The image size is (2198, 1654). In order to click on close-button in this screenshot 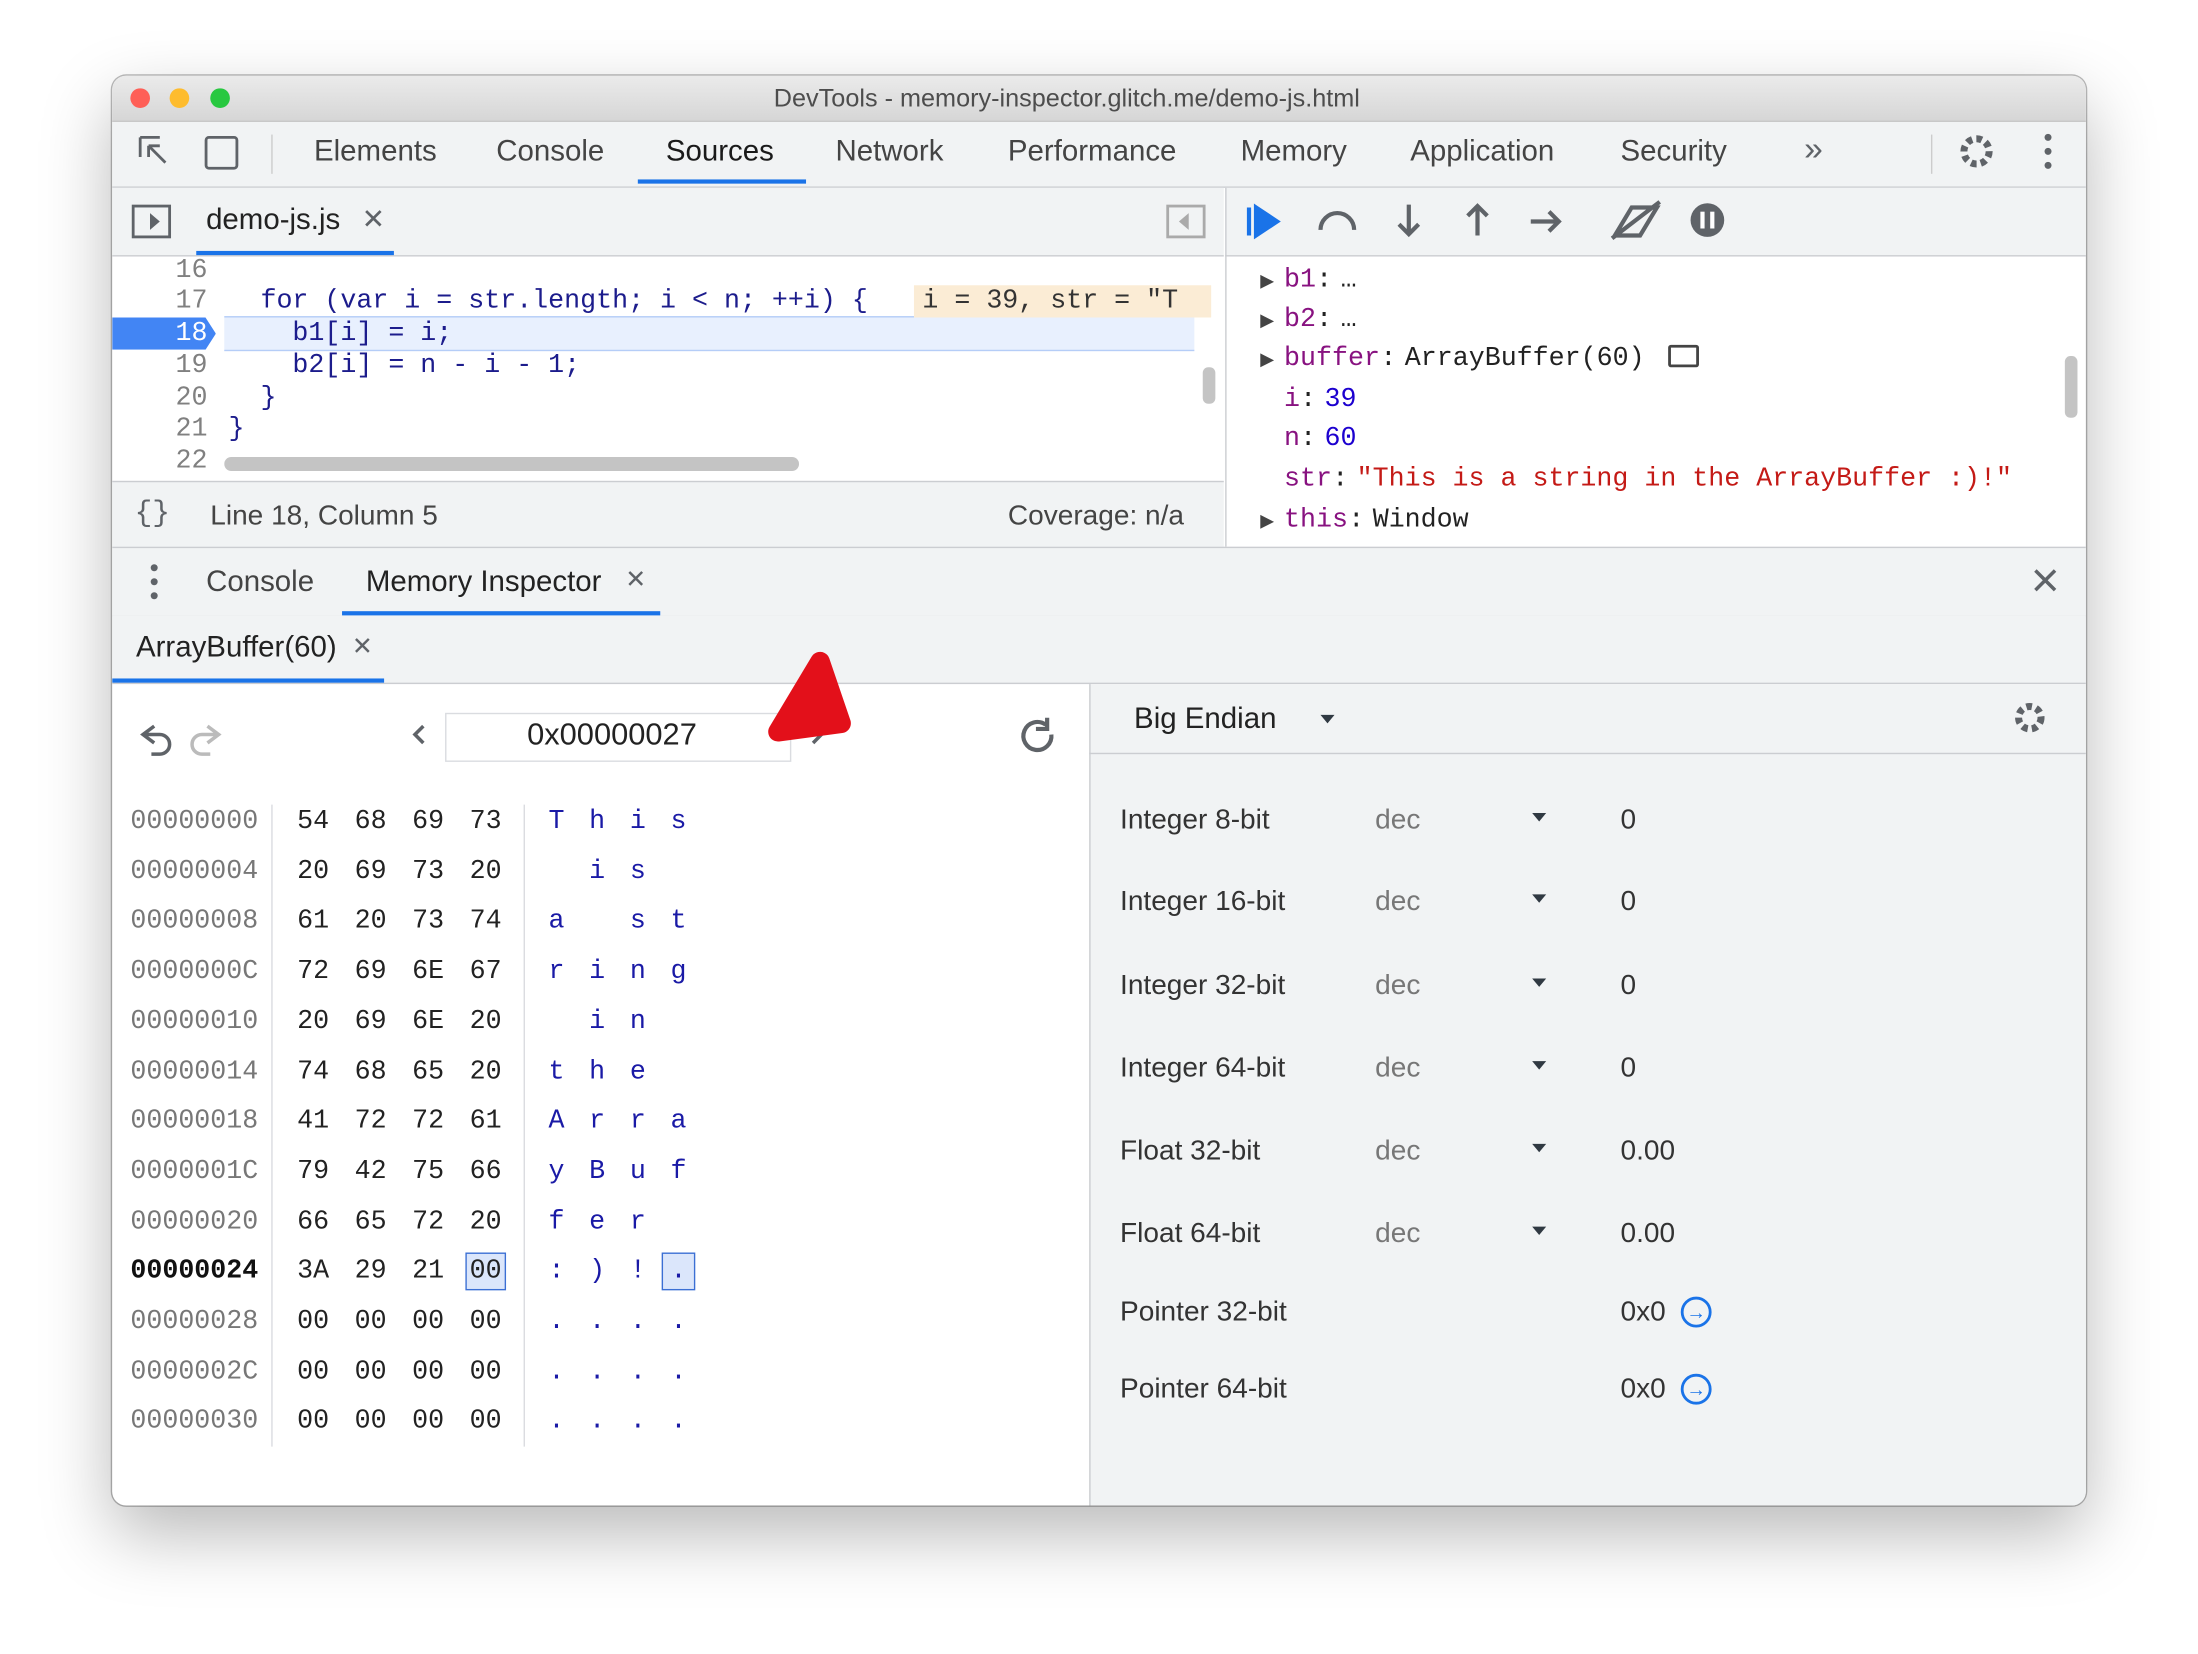, I will do `click(140, 98)`.